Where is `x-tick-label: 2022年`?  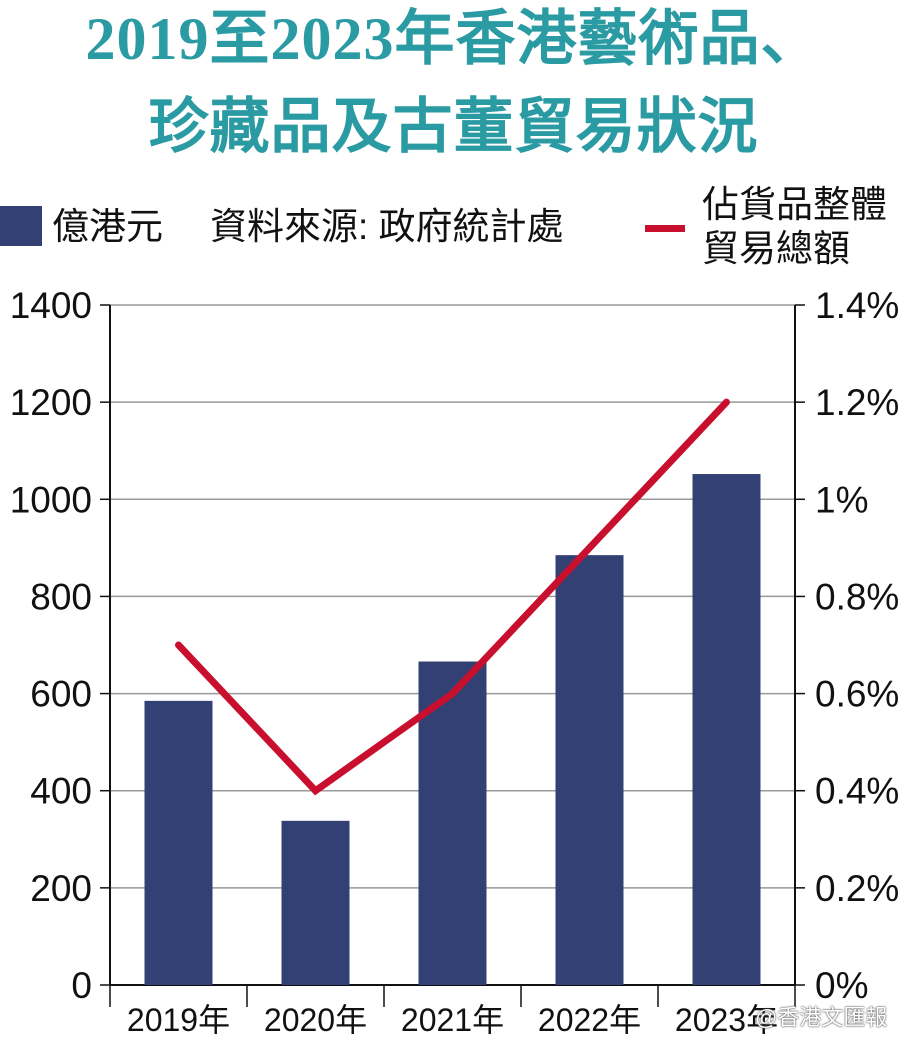
x-tick-label: 2022年 is located at coordinates (589, 1019).